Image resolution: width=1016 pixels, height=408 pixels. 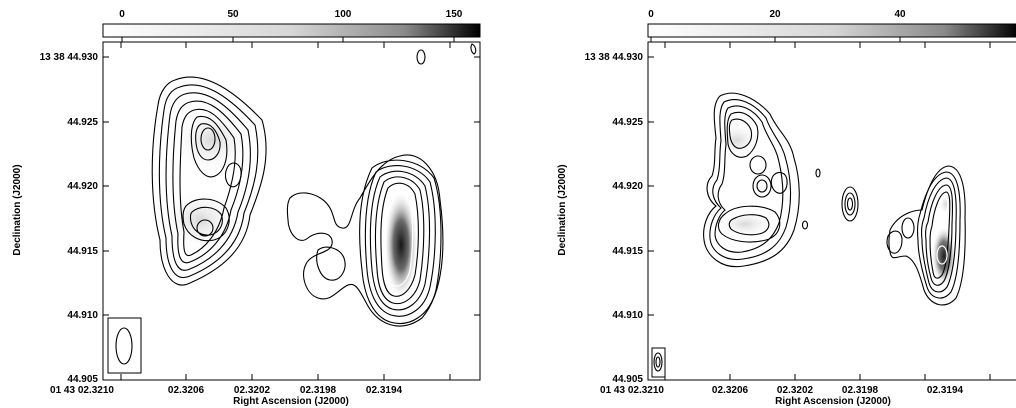 What do you see at coordinates (291, 25) in the screenshot?
I see `left-colorbar: 0 50 100 150` at bounding box center [291, 25].